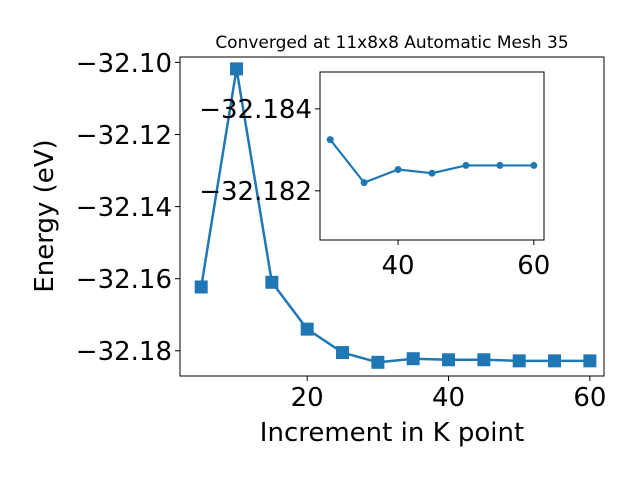 This screenshot has width=640, height=480. I want to click on main-y-axis-label: Energy (eV), so click(45, 215).